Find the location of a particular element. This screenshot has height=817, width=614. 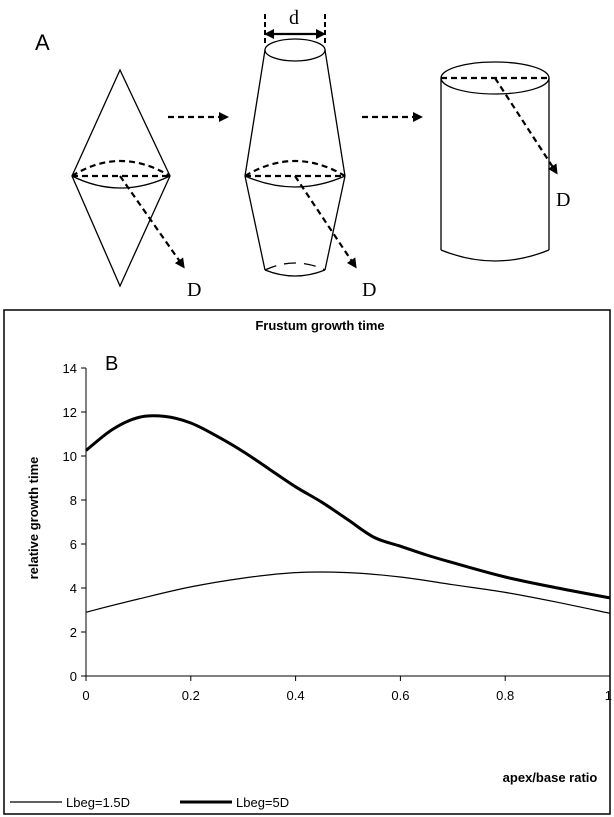

y-tick-label: 8 is located at coordinates (73, 500).